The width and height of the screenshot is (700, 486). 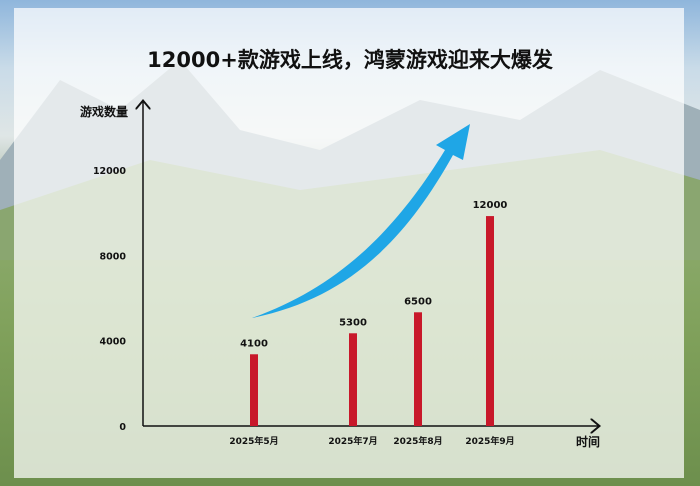 What do you see at coordinates (352, 441) in the screenshot?
I see `x-tick-label: 2025年7月` at bounding box center [352, 441].